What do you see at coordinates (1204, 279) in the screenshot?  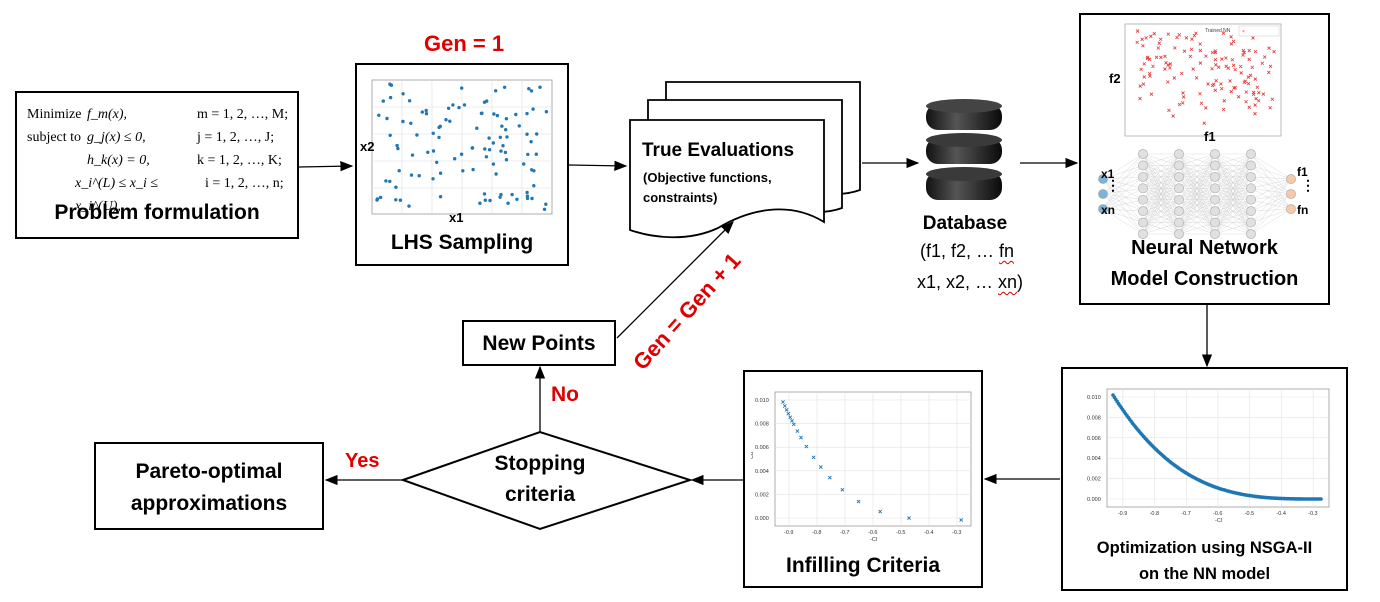 I see `nn-title-line2: Model Construction` at bounding box center [1204, 279].